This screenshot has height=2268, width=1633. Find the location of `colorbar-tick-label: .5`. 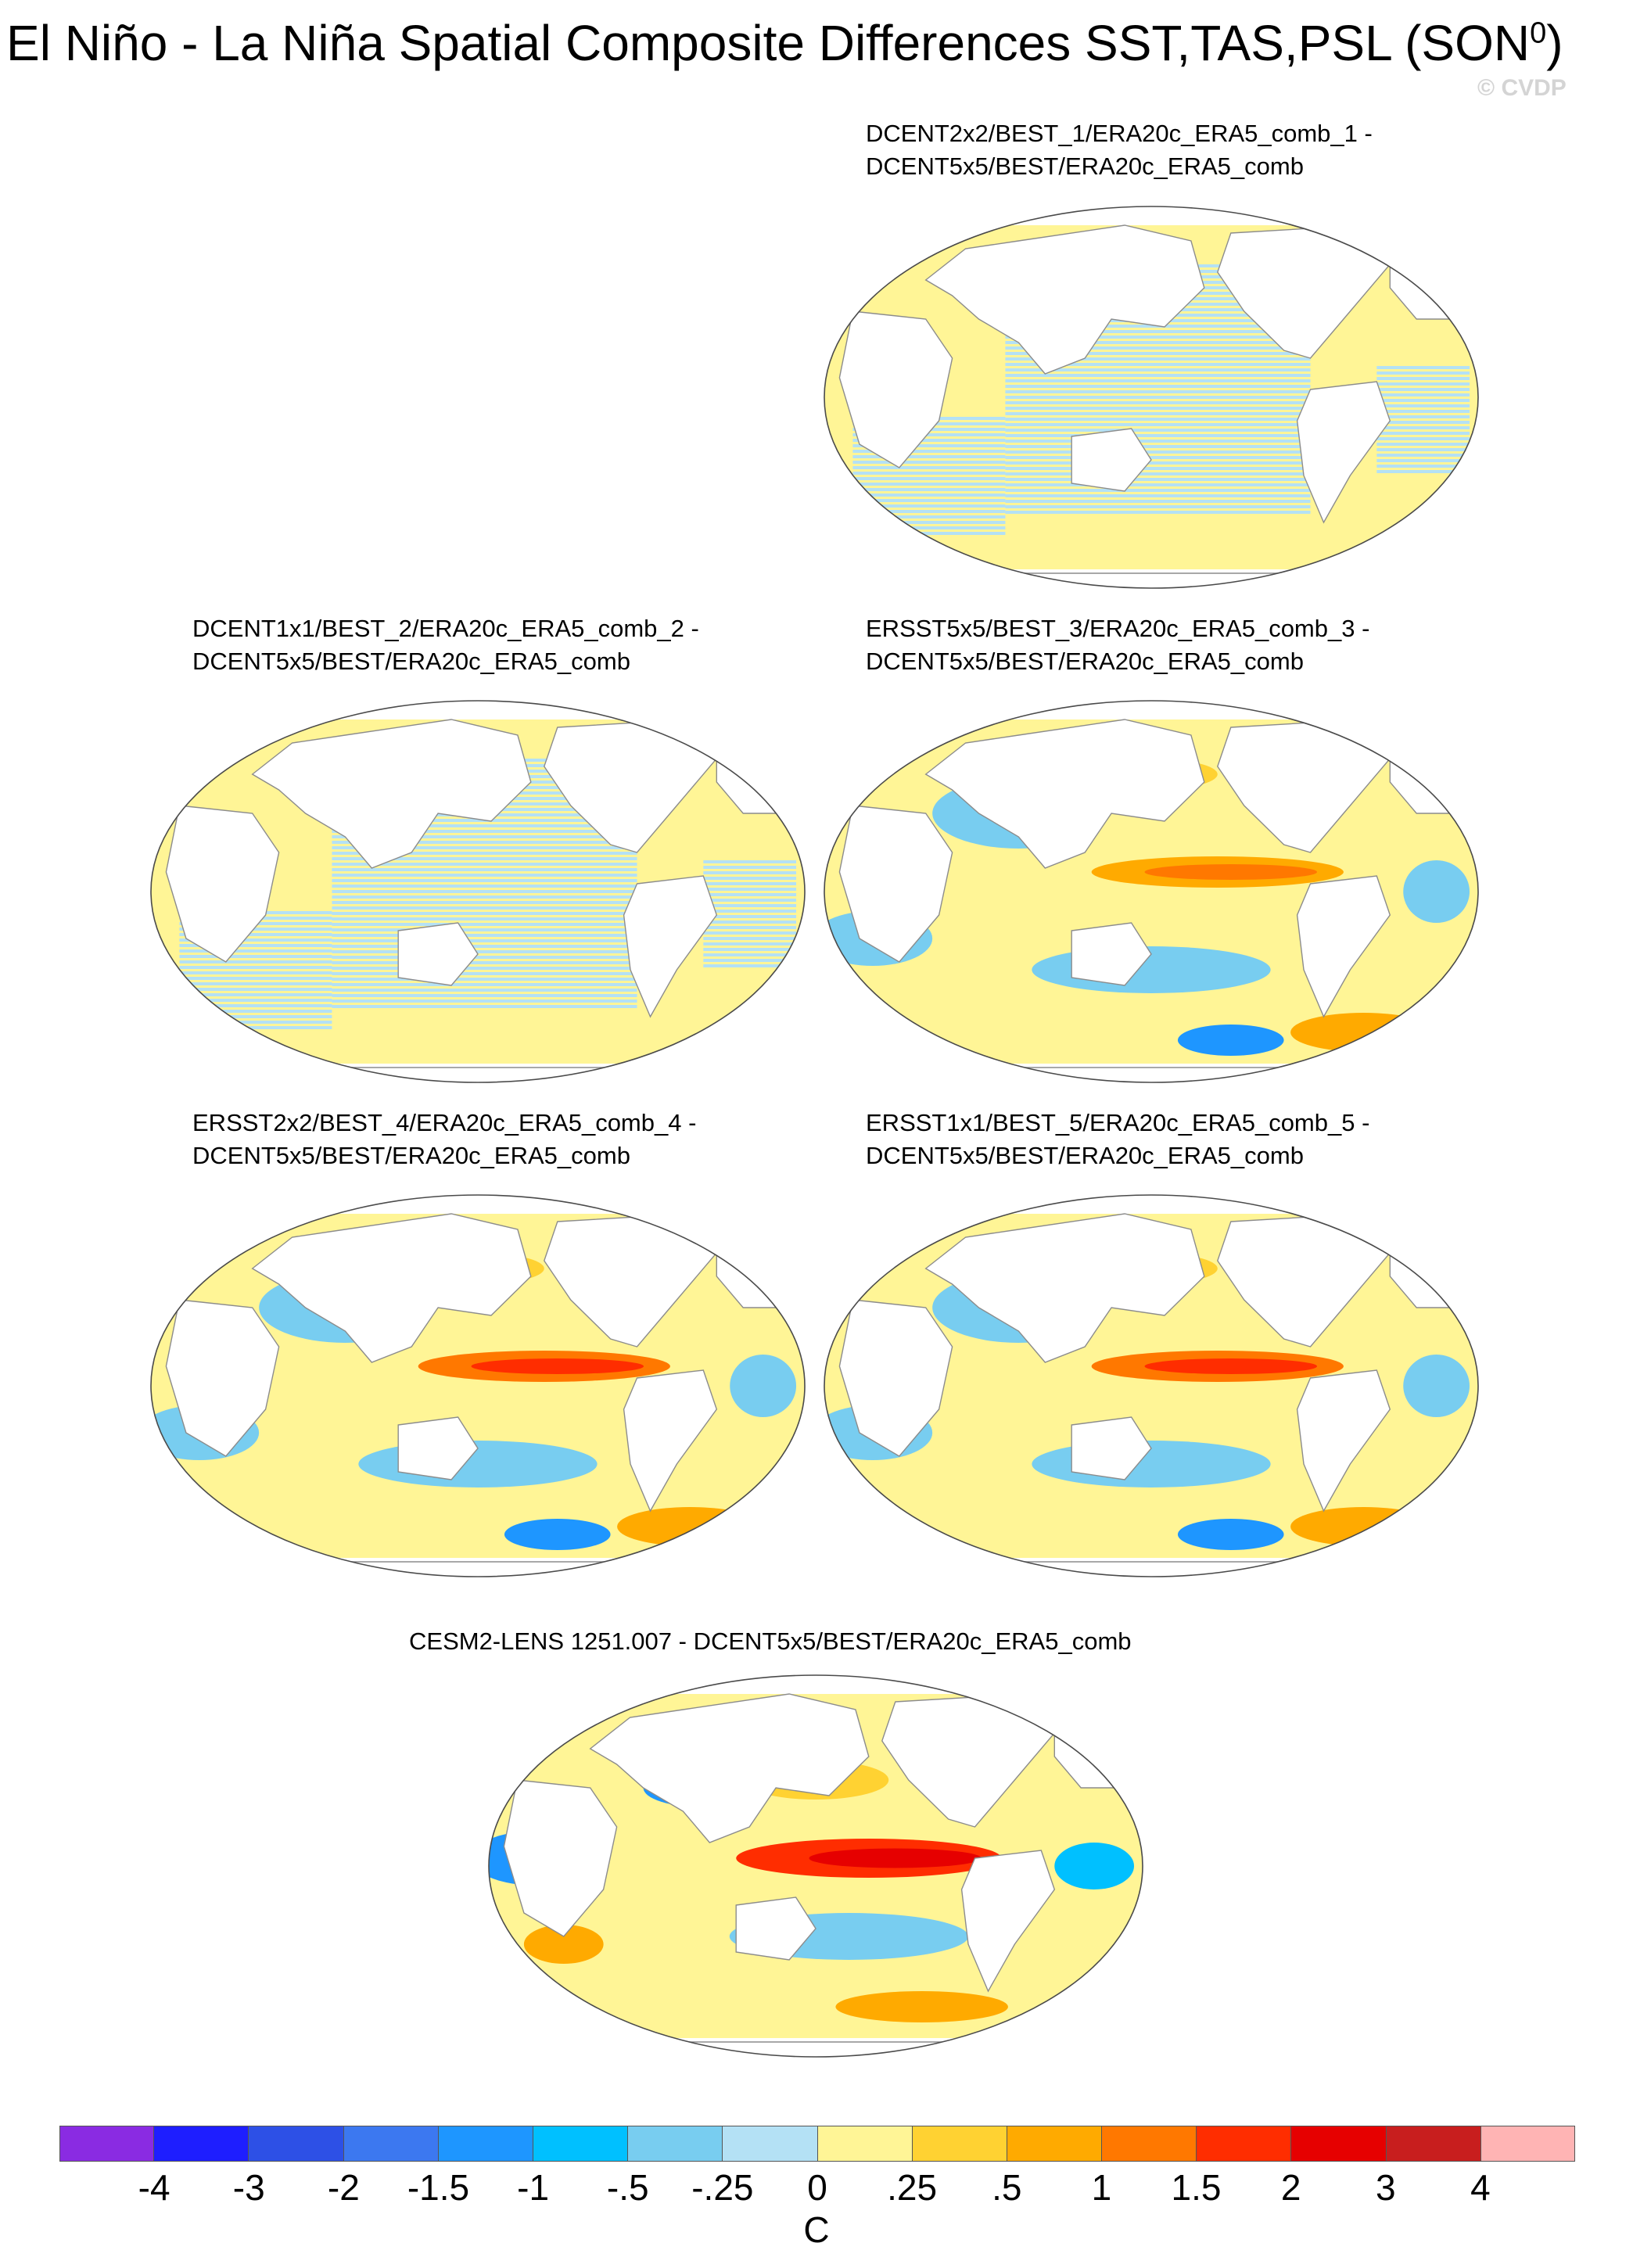

colorbar-tick-label: .5 is located at coordinates (1007, 2187).